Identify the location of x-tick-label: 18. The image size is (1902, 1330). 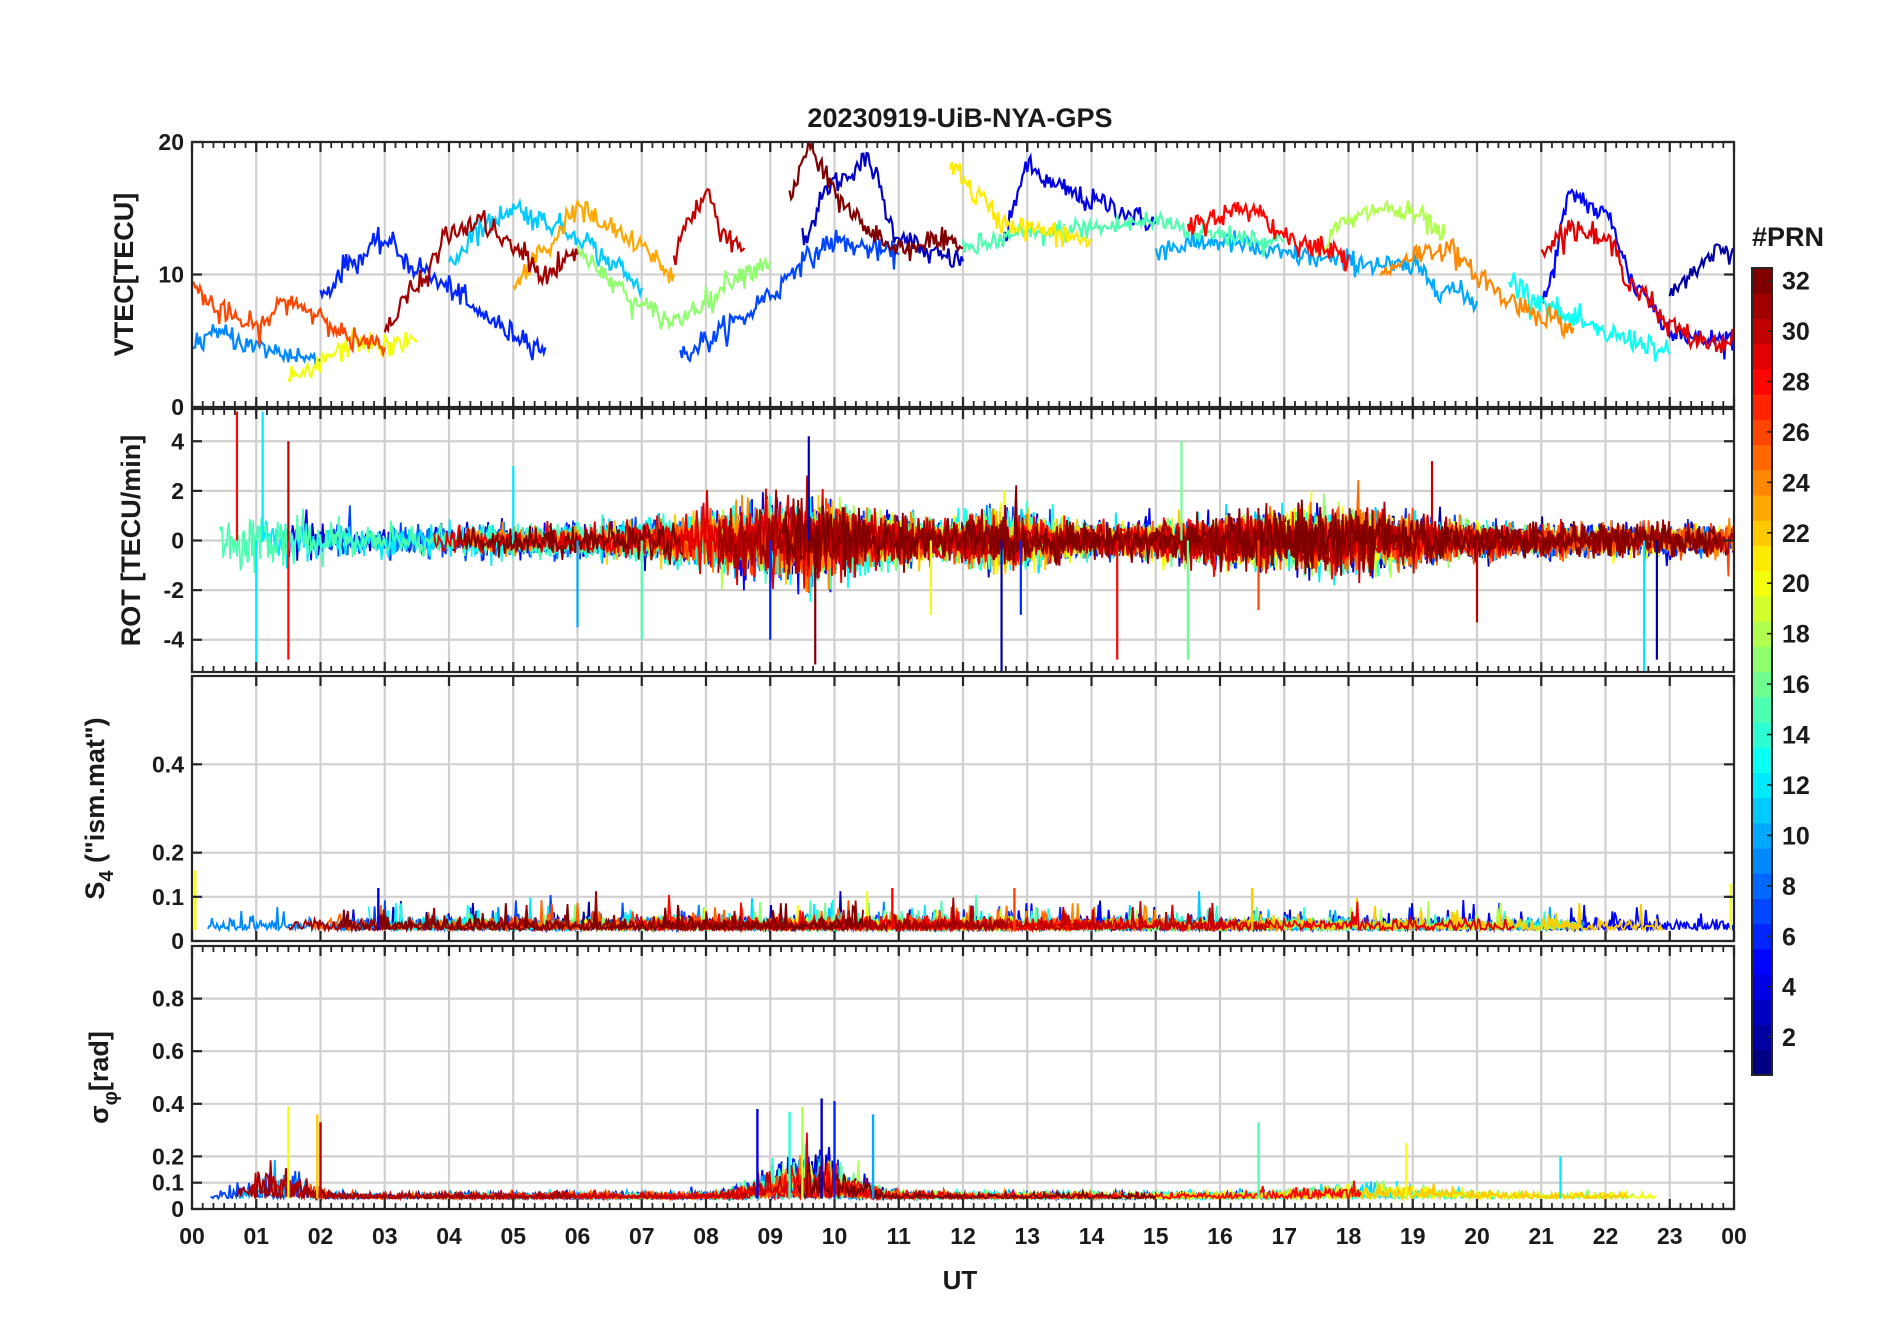
(1349, 1236).